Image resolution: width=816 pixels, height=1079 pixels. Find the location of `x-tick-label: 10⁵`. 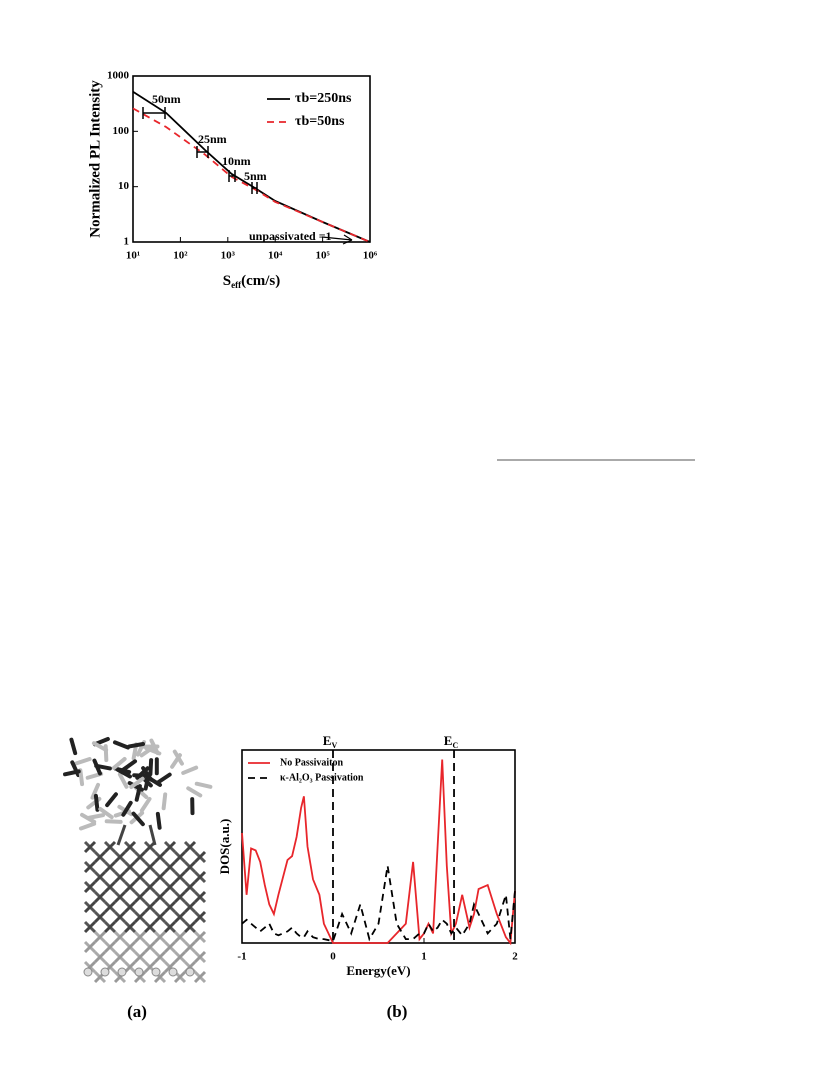

x-tick-label: 10⁵ is located at coordinates (322, 256).